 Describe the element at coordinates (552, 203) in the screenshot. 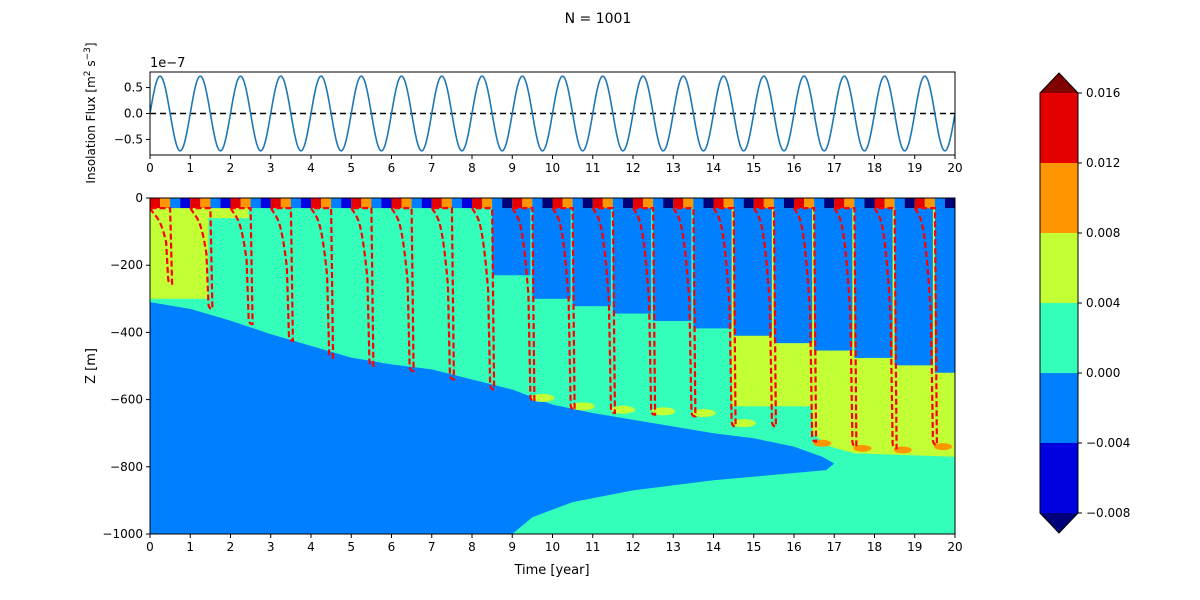

I see `surface-band` at that location.